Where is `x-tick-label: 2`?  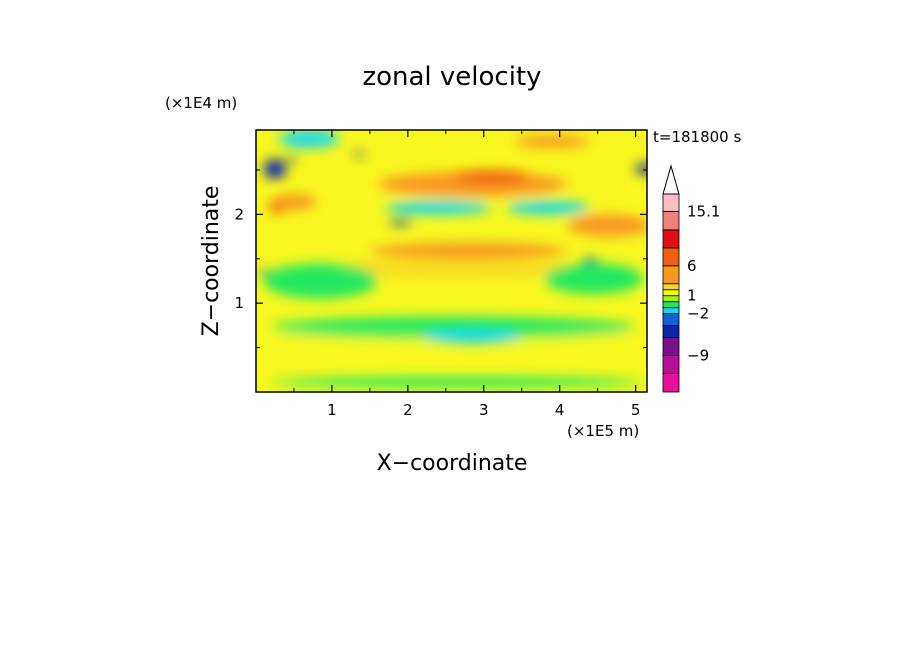
x-tick-label: 2 is located at coordinates (408, 410).